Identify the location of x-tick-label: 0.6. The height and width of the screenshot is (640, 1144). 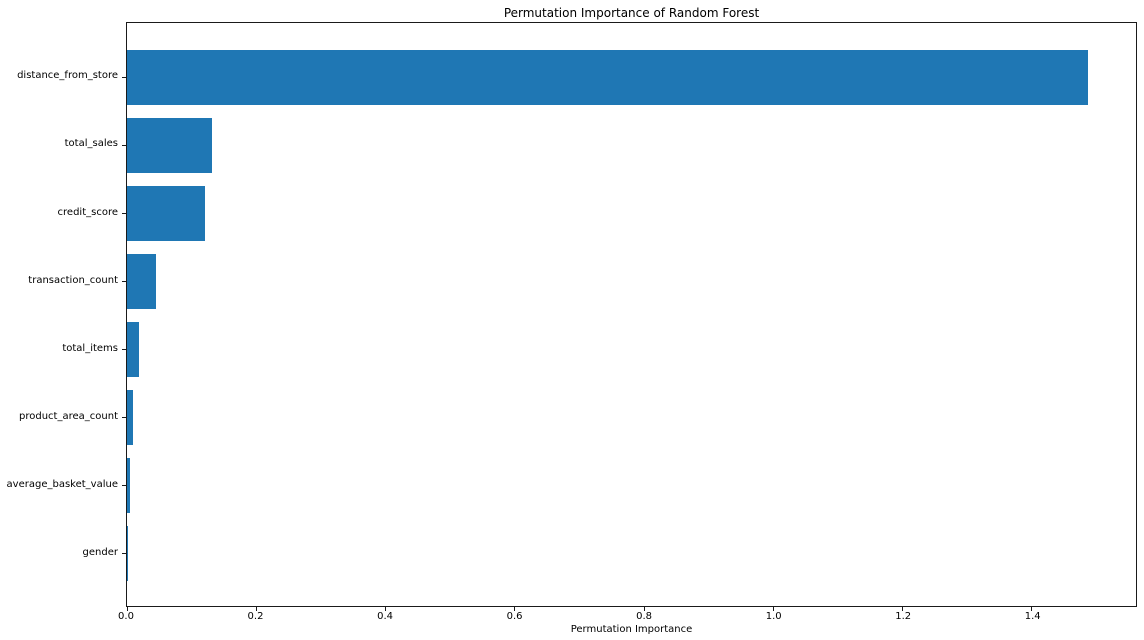
(514, 616).